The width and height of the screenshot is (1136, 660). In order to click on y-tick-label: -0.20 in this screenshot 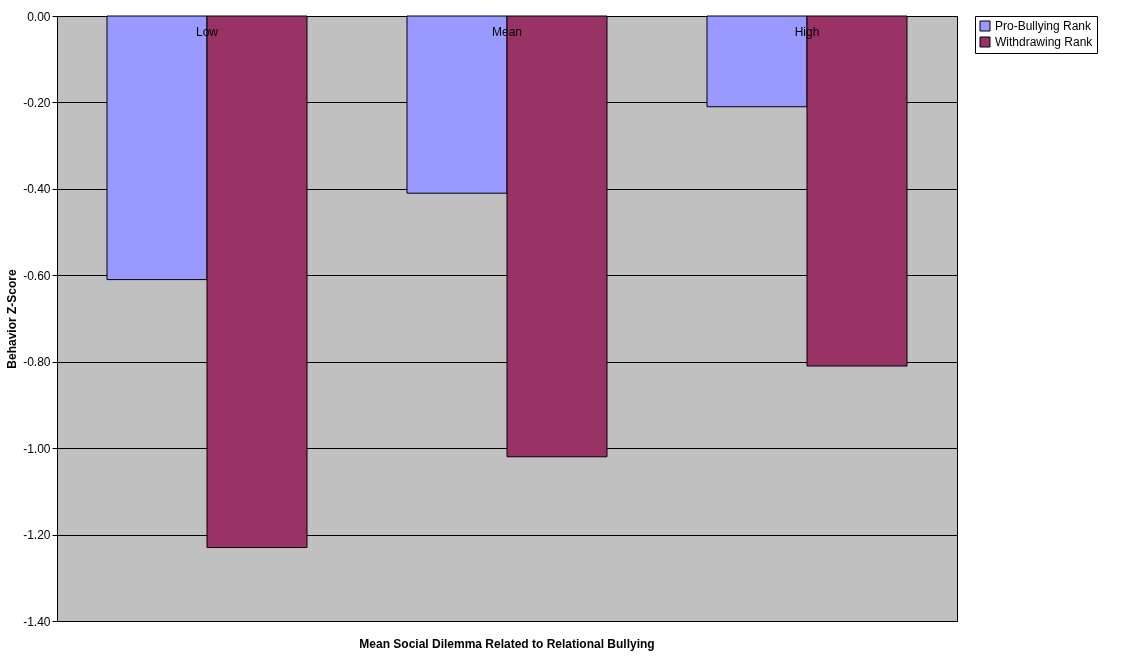, I will do `click(37, 102)`.